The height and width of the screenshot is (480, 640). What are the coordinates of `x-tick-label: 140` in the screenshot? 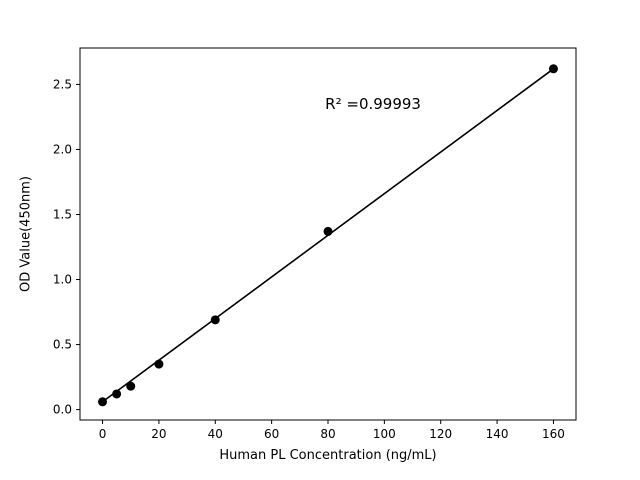 It's located at (497, 434).